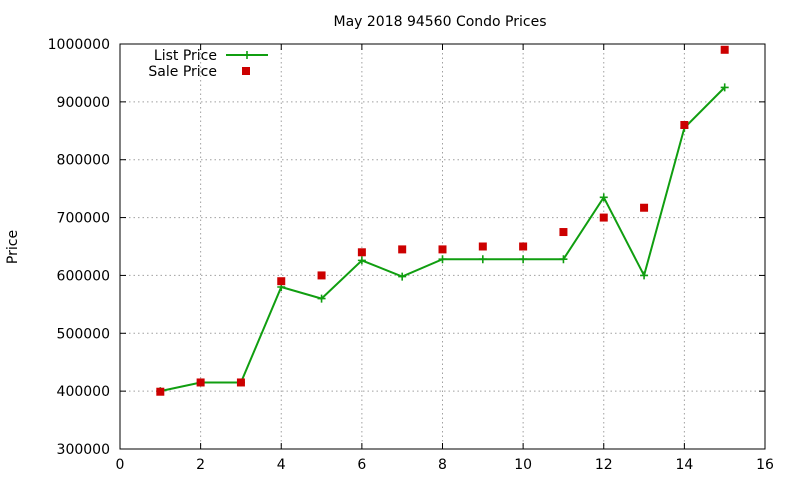 Image resolution: width=800 pixels, height=485 pixels. Describe the element at coordinates (83, 276) in the screenshot. I see `y-tick-label: 600000` at that location.